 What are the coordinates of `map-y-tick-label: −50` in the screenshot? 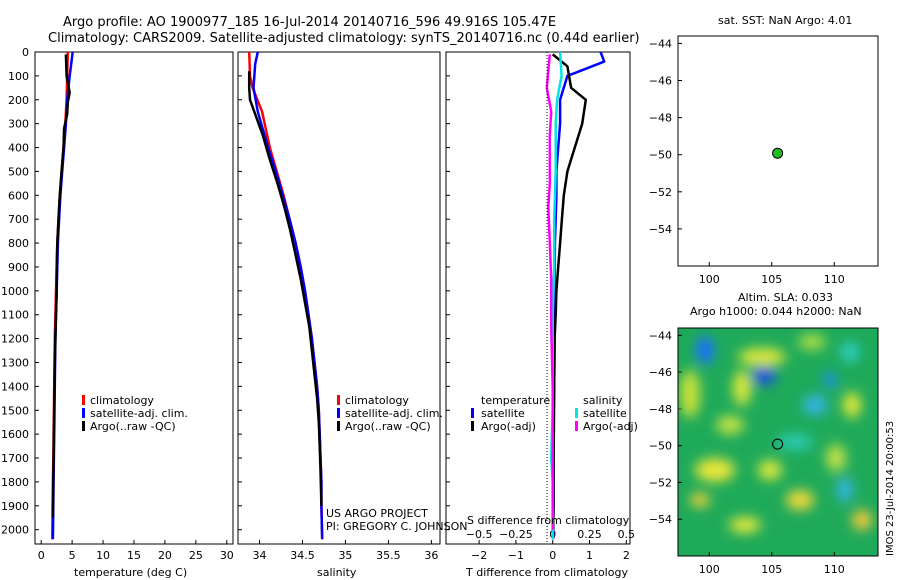 It's located at (660, 155).